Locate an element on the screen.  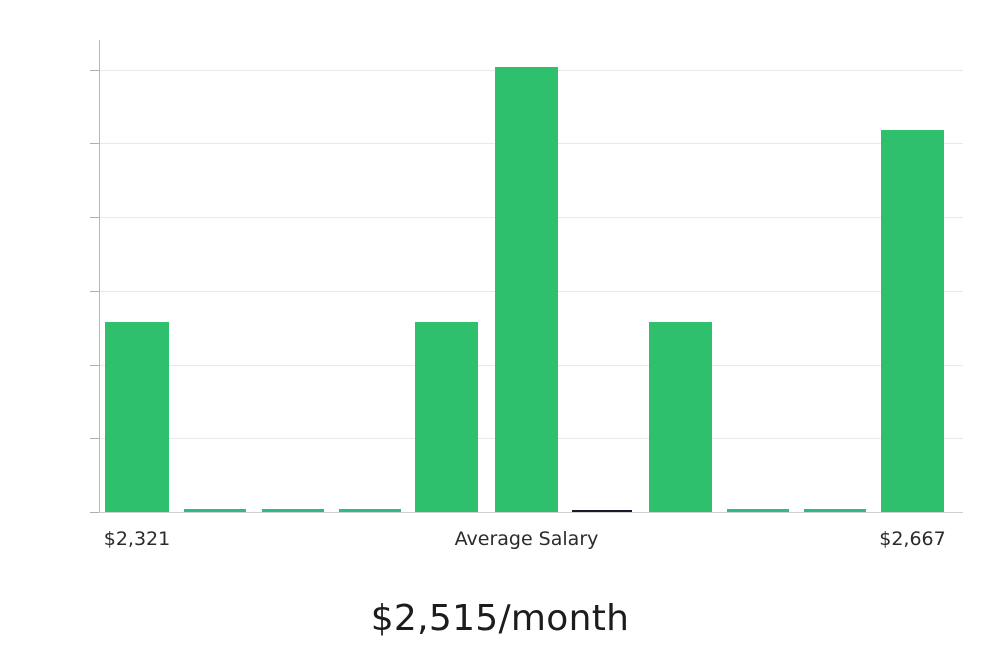
x-tick-label: Average Salary is located at coordinates (526, 539).